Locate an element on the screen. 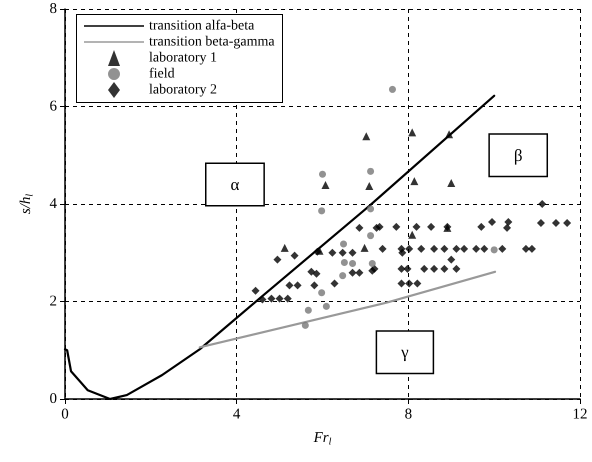 This screenshot has width=592, height=462. legend-label: transition beta-gamma is located at coordinates (212, 42).